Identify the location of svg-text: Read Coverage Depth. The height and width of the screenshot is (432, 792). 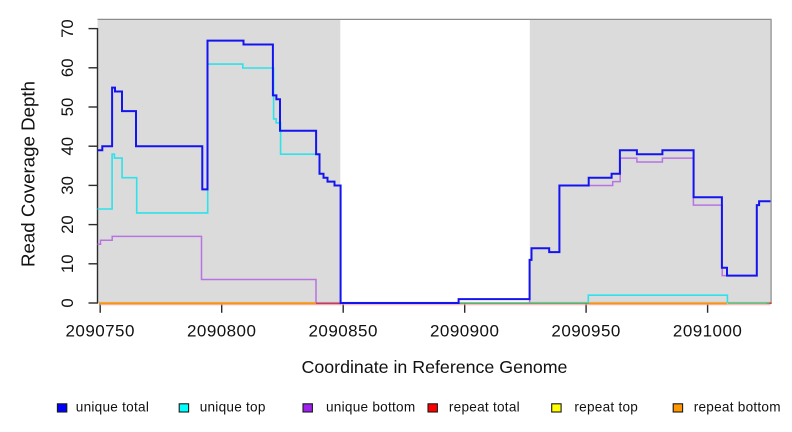
(28, 174).